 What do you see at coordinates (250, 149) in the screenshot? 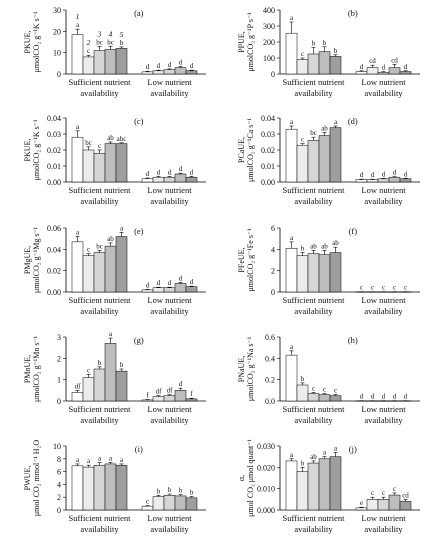
I see `y-axis-label-line: μmolCO₂ g⁻¹Ca s⁻¹` at bounding box center [250, 149].